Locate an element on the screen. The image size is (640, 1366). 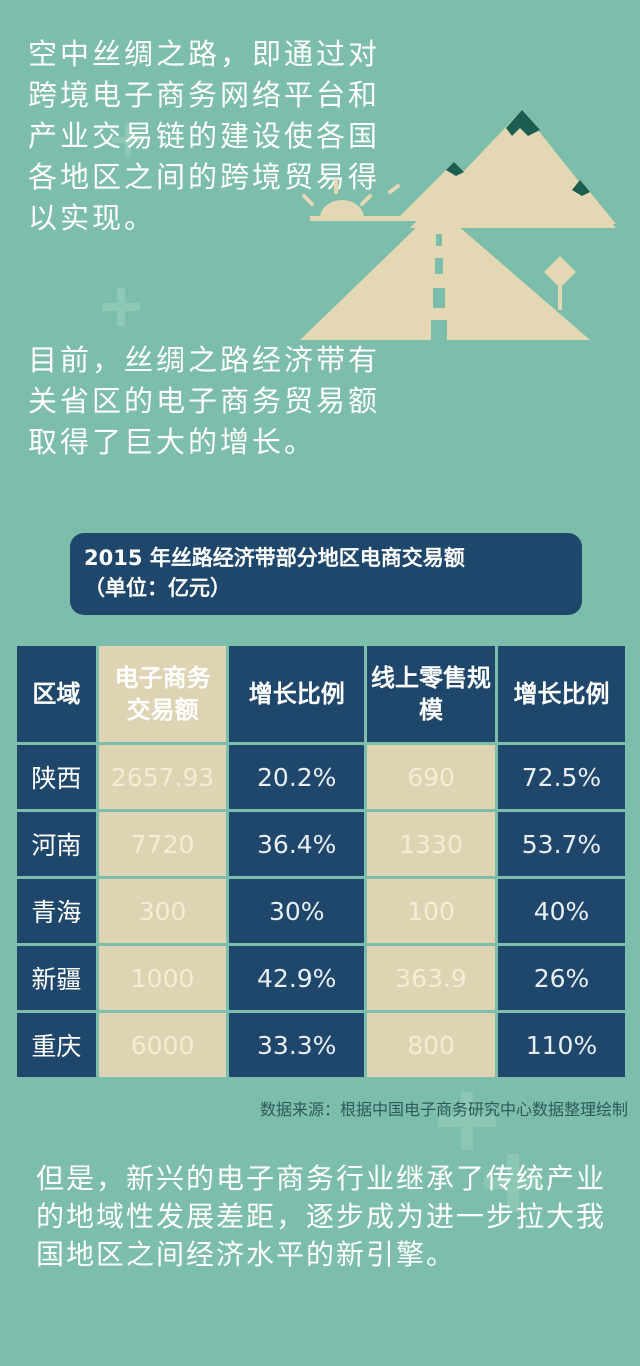
ecommerce-volume-cell: 7720 is located at coordinates (162, 844).